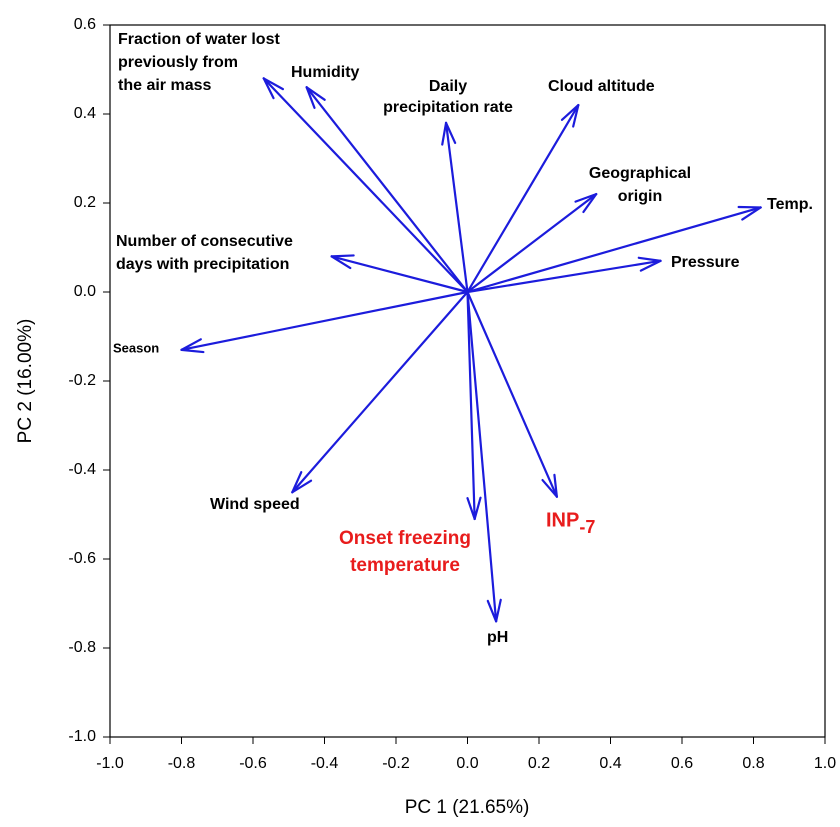  Describe the element at coordinates (82, 380) in the screenshot. I see `y-tick-label: -0.2` at that location.